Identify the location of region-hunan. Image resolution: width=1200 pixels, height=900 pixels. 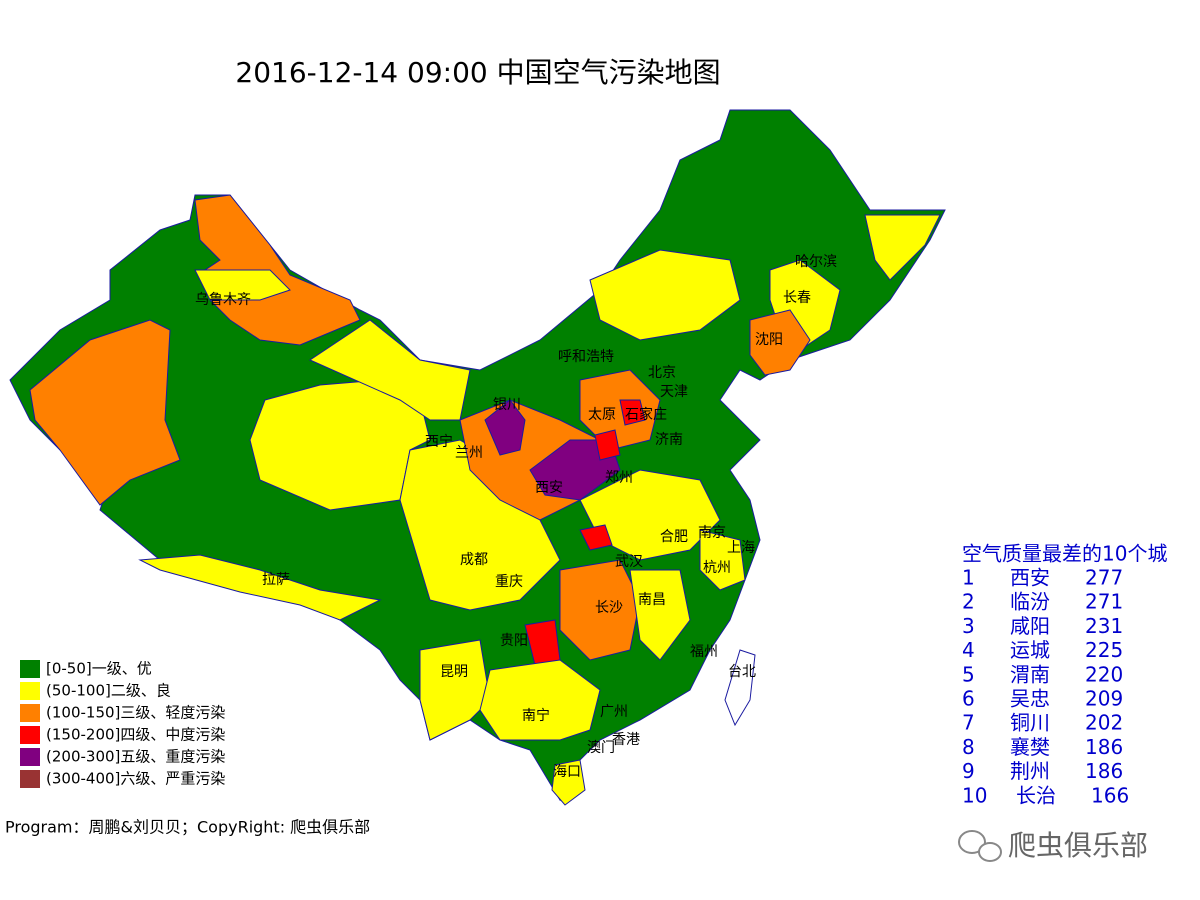
(600, 610).